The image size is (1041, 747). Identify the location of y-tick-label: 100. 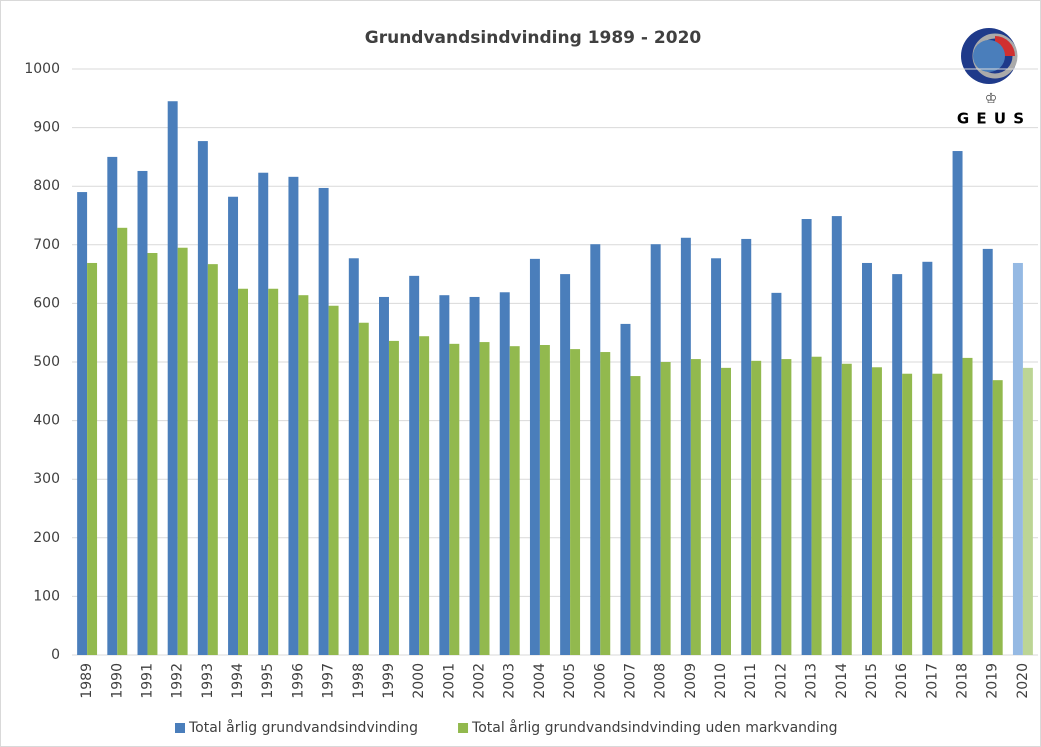
(46, 596).